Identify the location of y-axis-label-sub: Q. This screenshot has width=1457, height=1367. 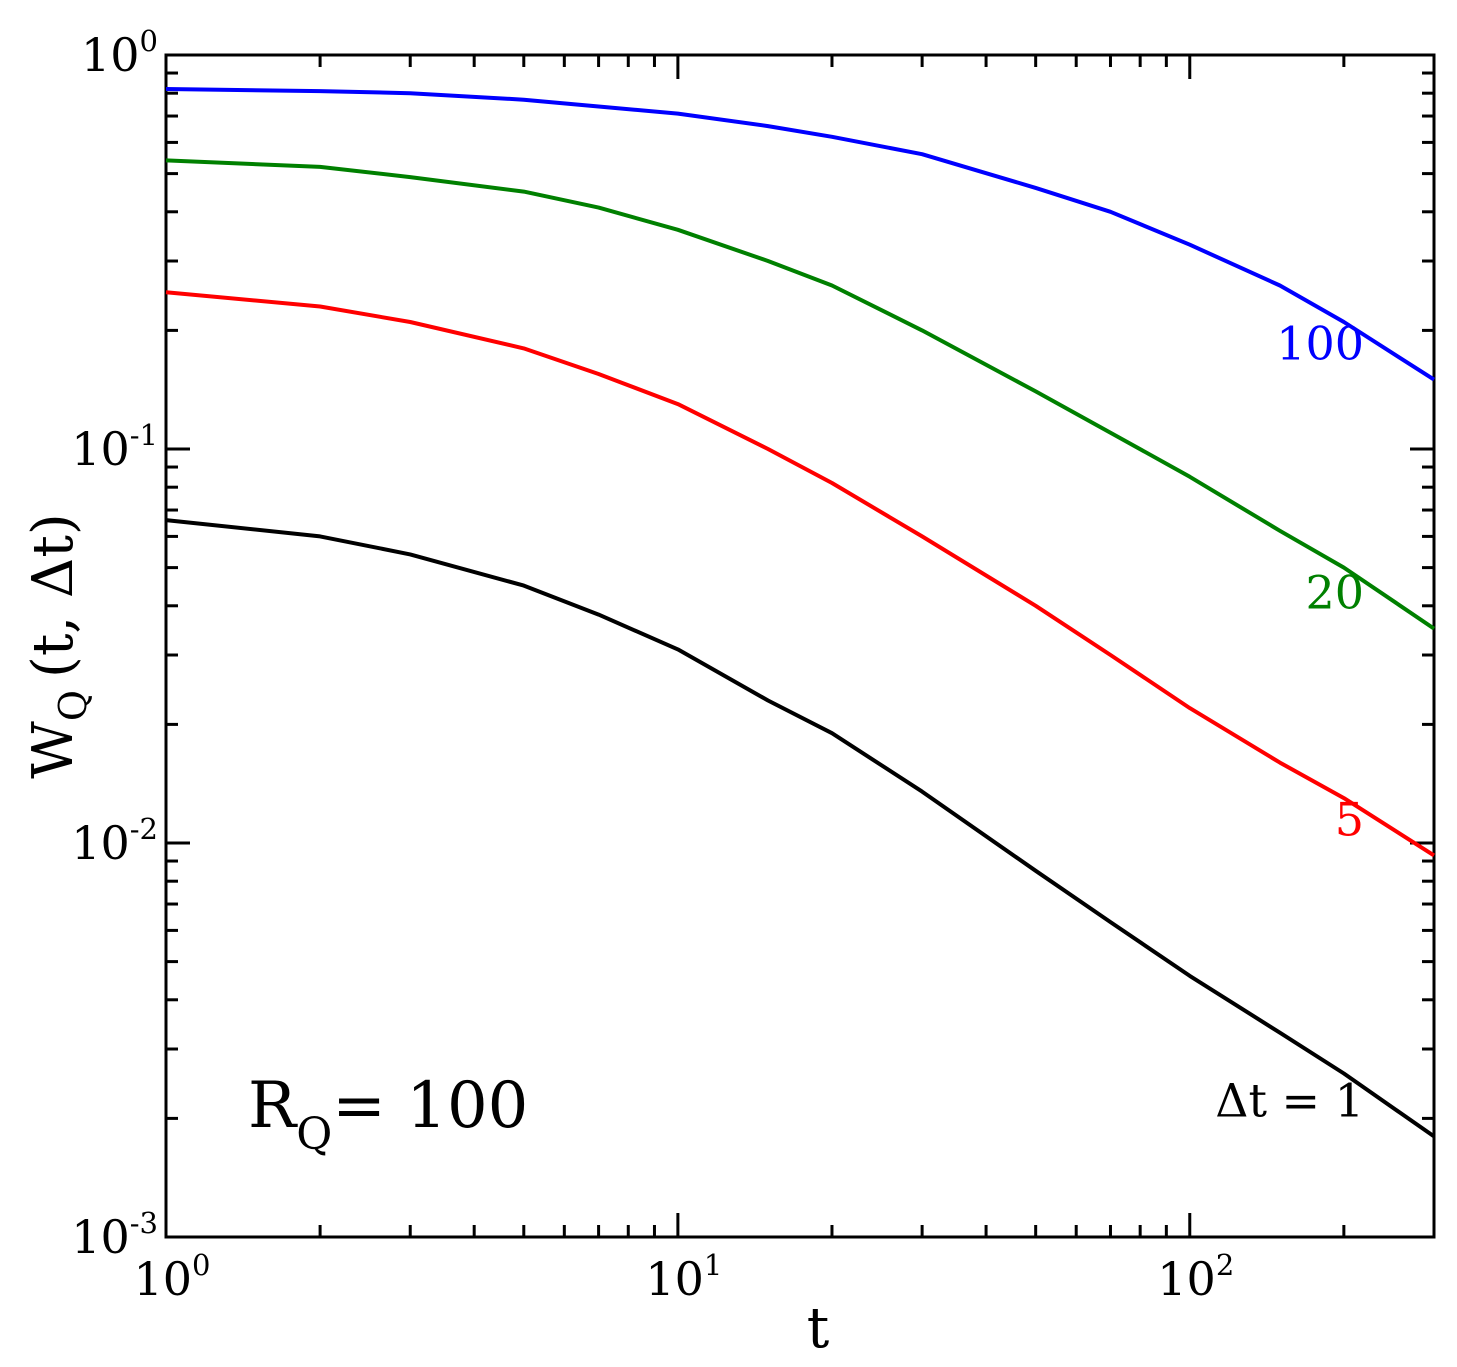
(73, 705).